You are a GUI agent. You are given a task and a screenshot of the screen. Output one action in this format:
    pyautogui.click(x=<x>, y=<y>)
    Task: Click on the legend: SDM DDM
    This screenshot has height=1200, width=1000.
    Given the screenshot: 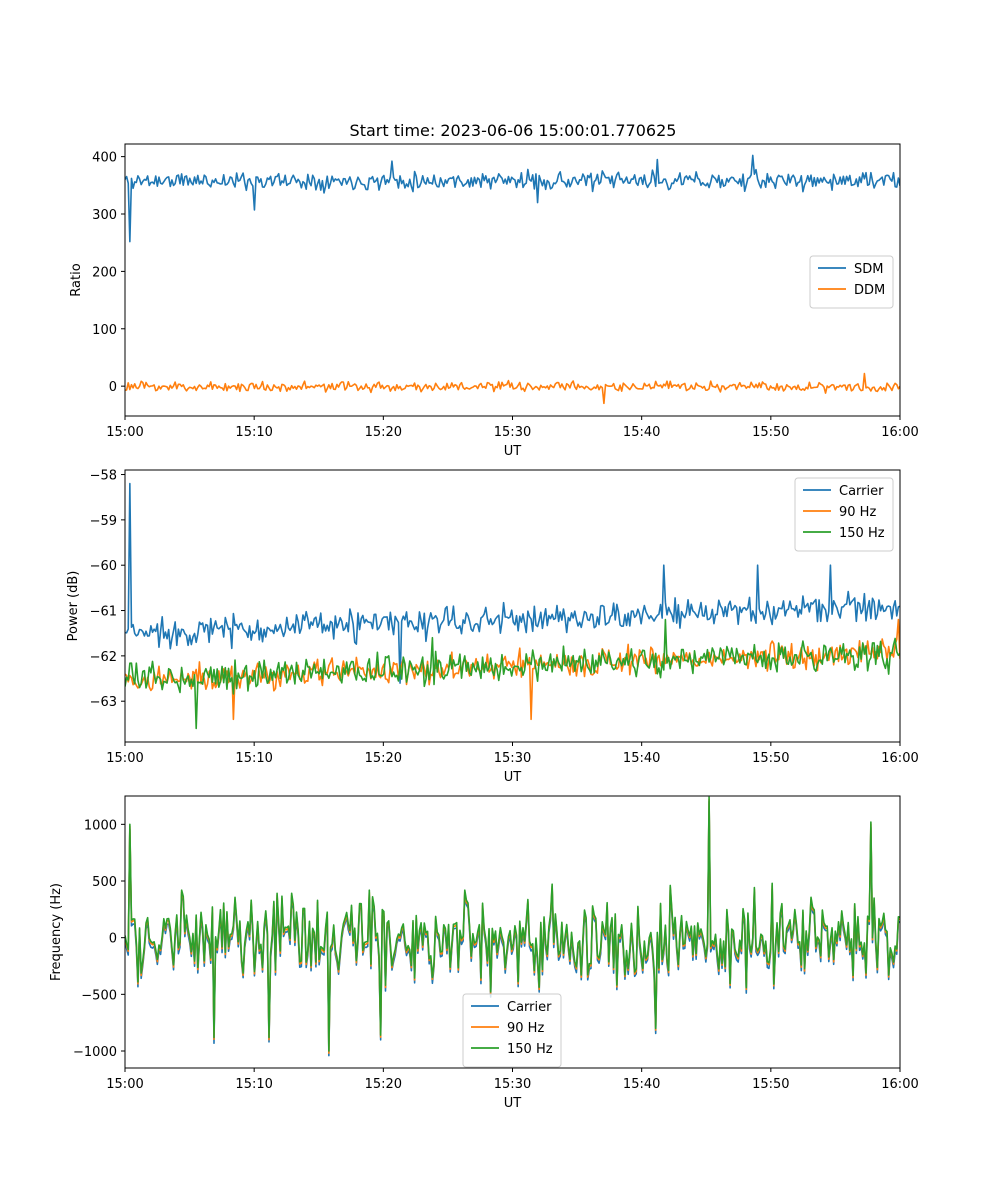 What is the action you would take?
    pyautogui.click(x=851, y=282)
    